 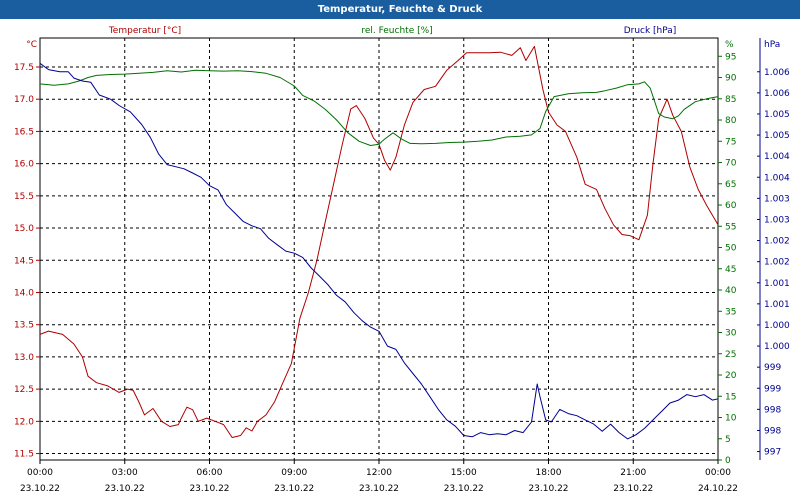 I want to click on window-title: Temperatur, Feuchte & Druck, so click(x=400, y=9).